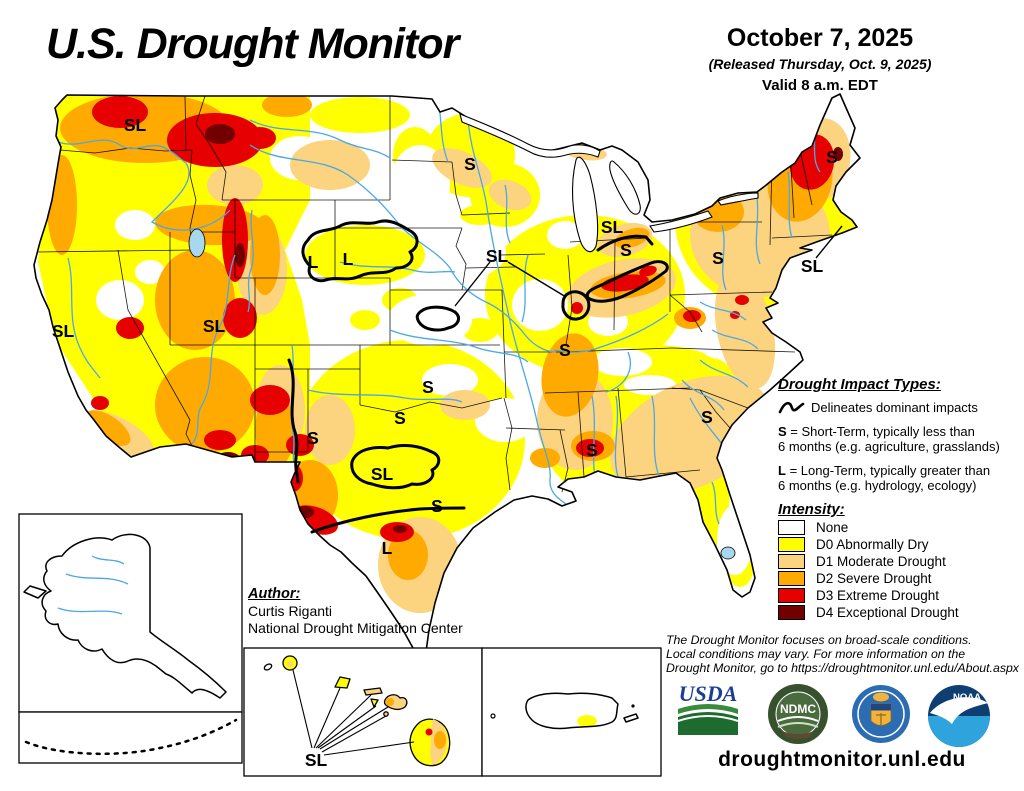  Describe the element at coordinates (899, 527) in the screenshot. I see `legend-item-none: None` at that location.